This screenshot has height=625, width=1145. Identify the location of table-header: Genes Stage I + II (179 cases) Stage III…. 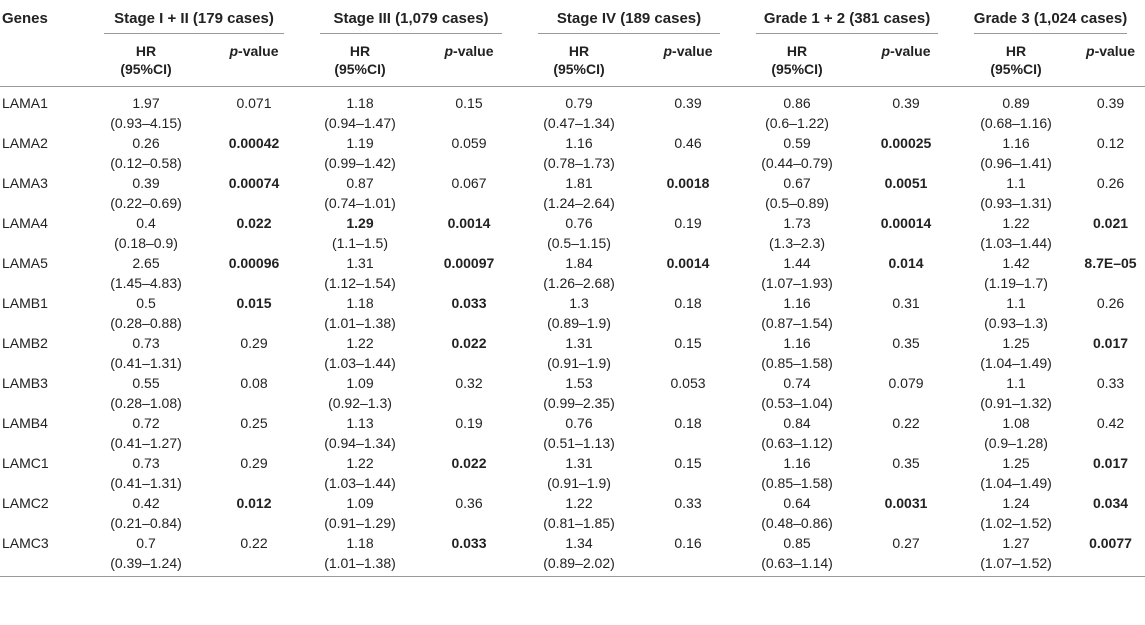
(572, 46).